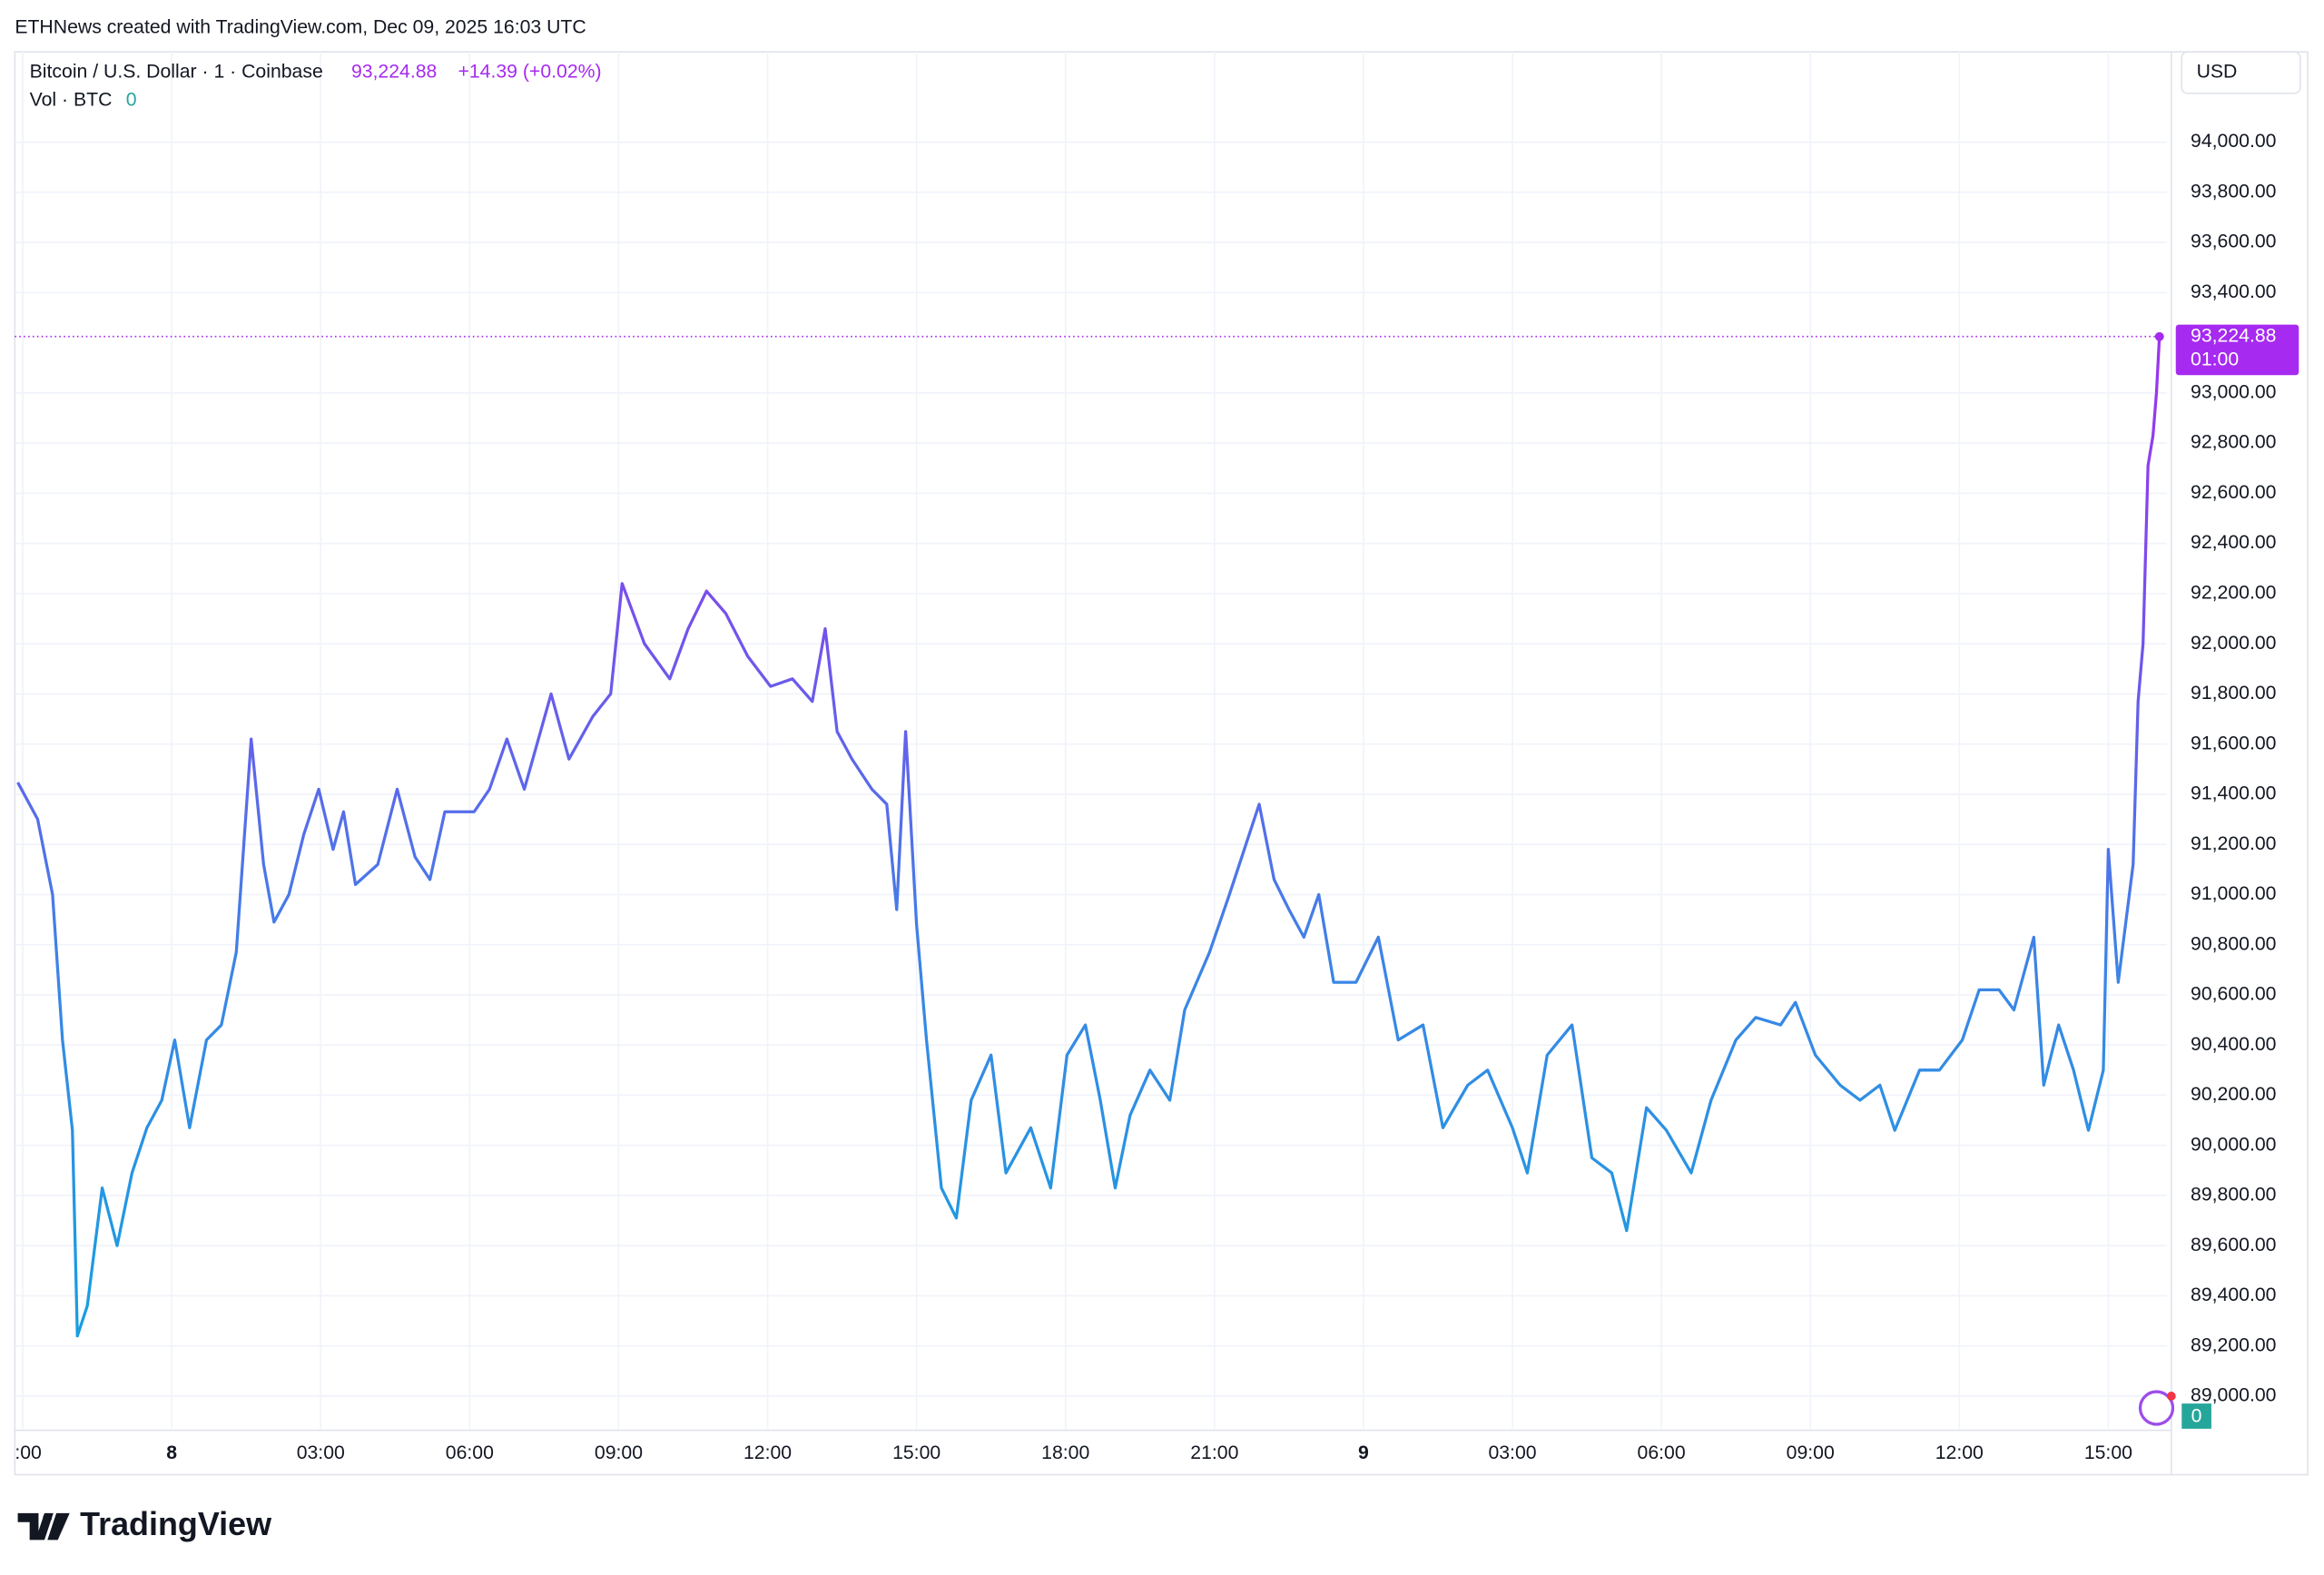 The width and height of the screenshot is (2324, 1575). I want to click on volume-label: Vol · BTC, so click(71, 101).